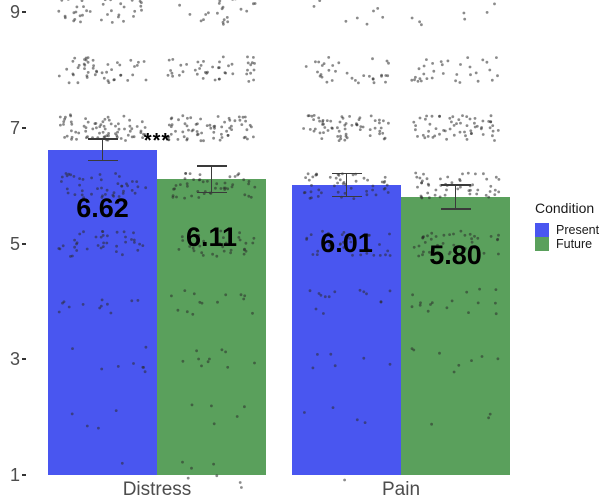 This screenshot has height=497, width=600. I want to click on error-bar-v-pain-present, so click(346, 185).